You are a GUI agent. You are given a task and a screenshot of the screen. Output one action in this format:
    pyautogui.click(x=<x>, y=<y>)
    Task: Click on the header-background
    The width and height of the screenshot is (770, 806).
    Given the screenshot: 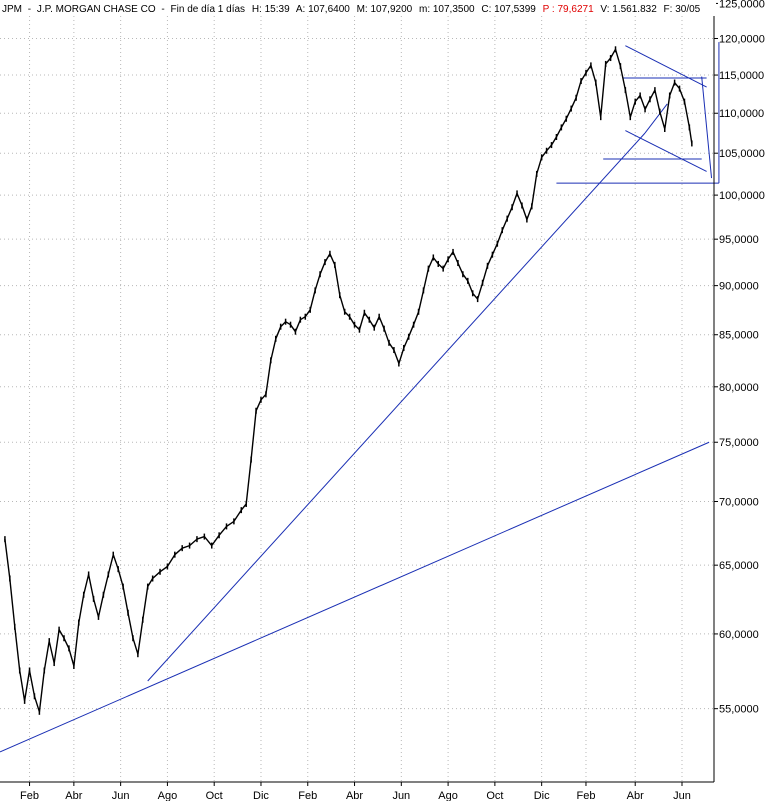 What is the action you would take?
    pyautogui.click(x=358, y=8)
    